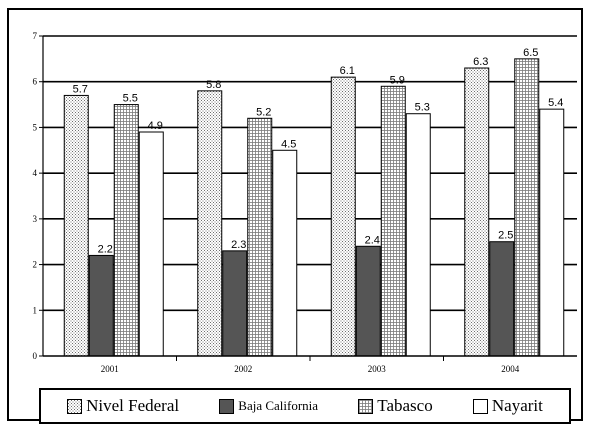 The height and width of the screenshot is (429, 590). Describe the element at coordinates (243, 369) in the screenshot. I see `x-tick-label: 2002` at that location.